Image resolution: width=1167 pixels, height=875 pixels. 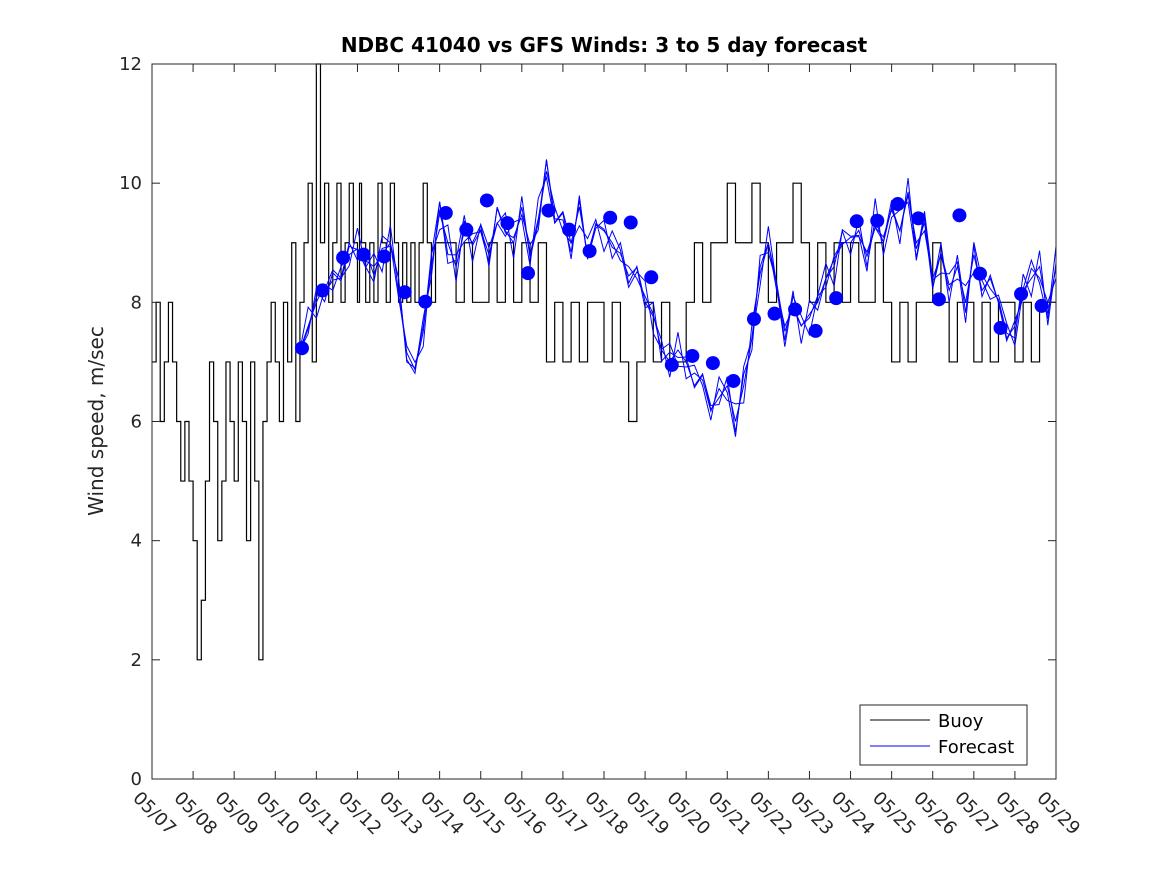 What do you see at coordinates (671, 290) in the screenshot?
I see `forecast-markers` at bounding box center [671, 290].